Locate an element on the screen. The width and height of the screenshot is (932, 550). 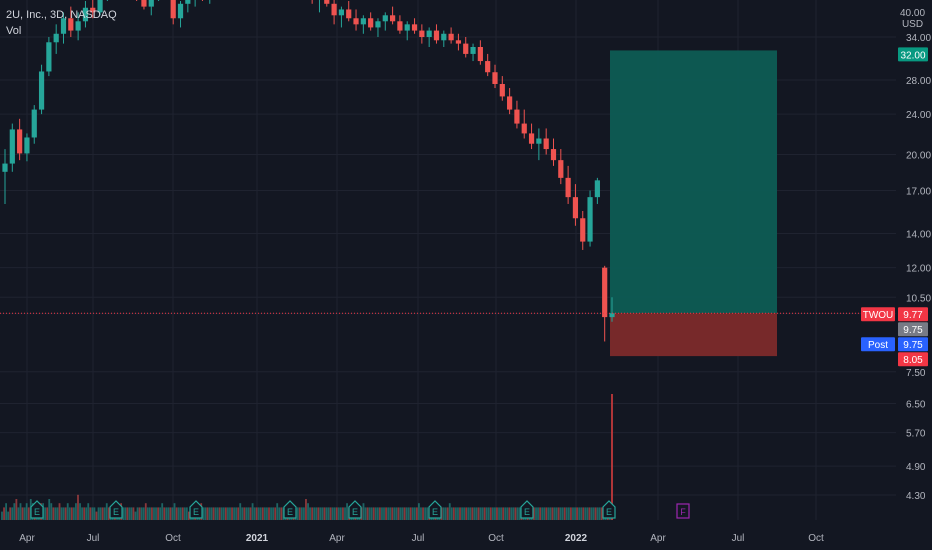
price-tick-label: 4.90 is located at coordinates (916, 467).